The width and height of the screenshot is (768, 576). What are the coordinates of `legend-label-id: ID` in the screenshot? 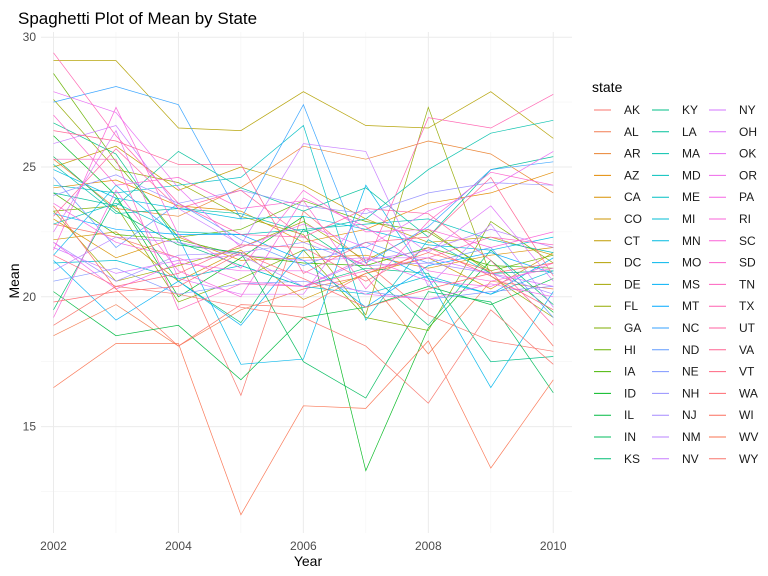 It's located at (630, 393).